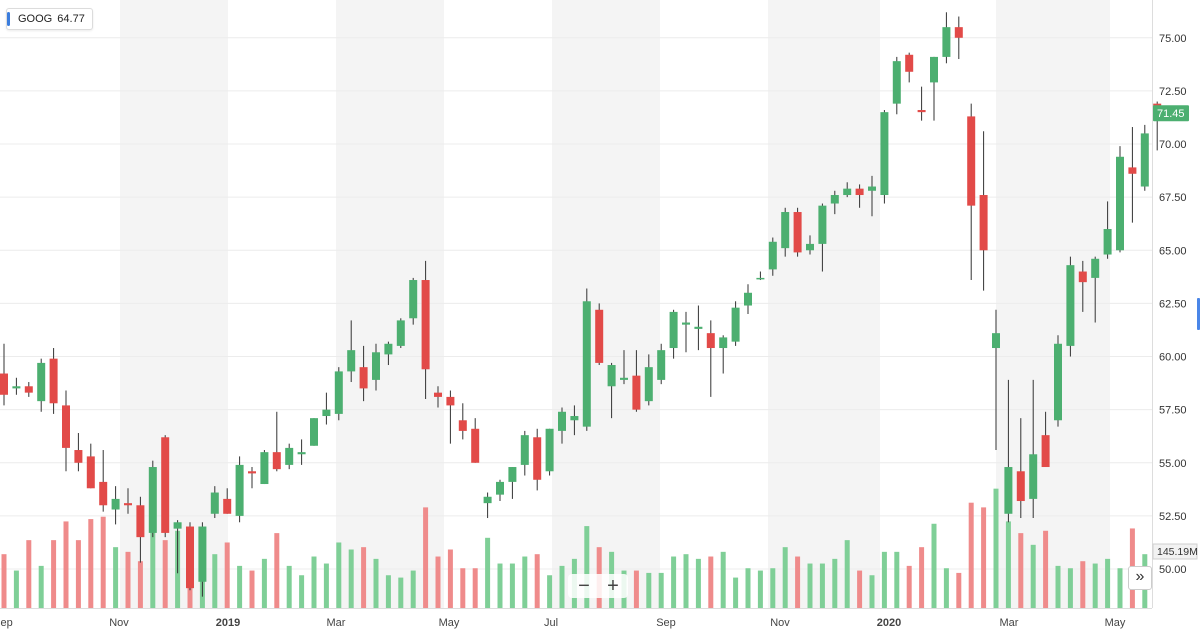 The width and height of the screenshot is (1200, 643). What do you see at coordinates (1173, 251) in the screenshot?
I see `y-tick-label: 65.00` at bounding box center [1173, 251].